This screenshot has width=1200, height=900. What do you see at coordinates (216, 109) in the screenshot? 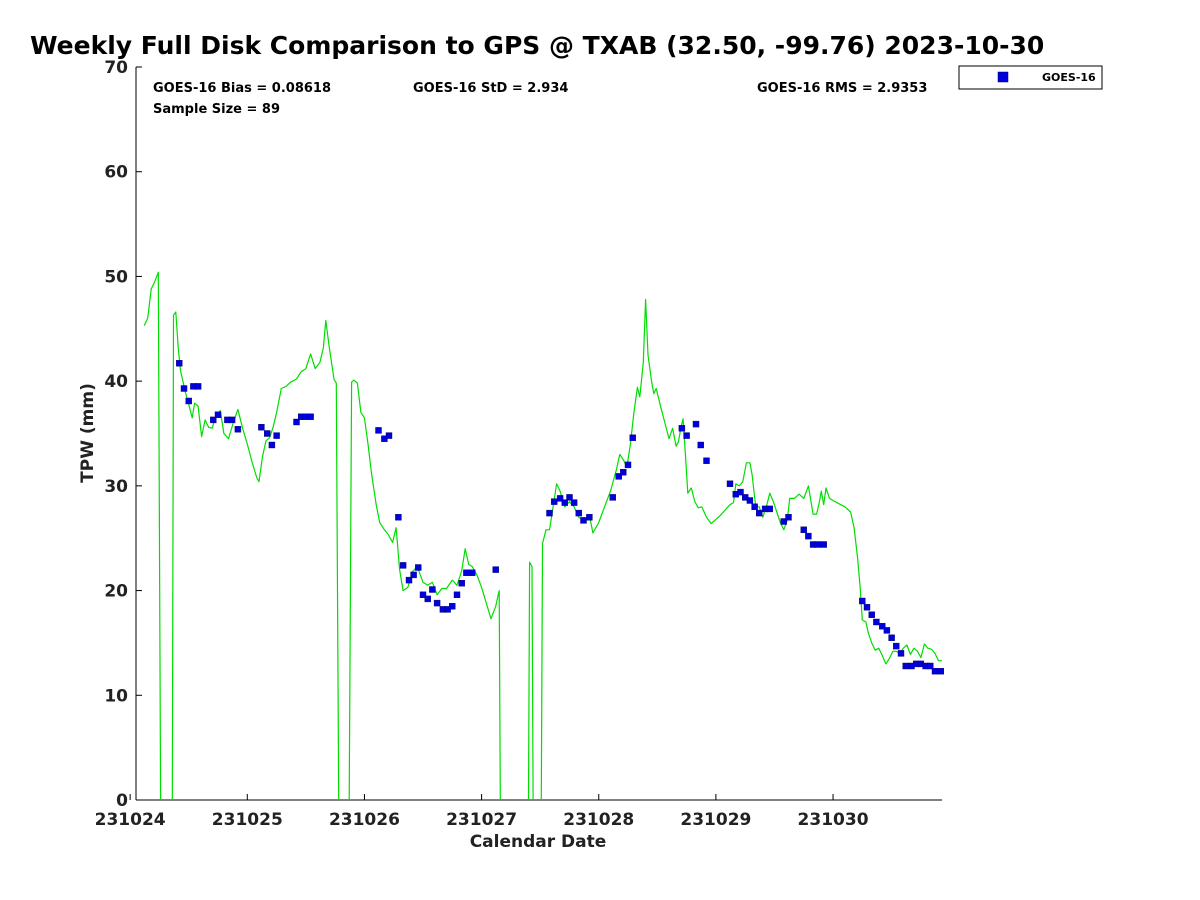
I see `sample-size-annotation: Sample Size = 89` at bounding box center [216, 109].